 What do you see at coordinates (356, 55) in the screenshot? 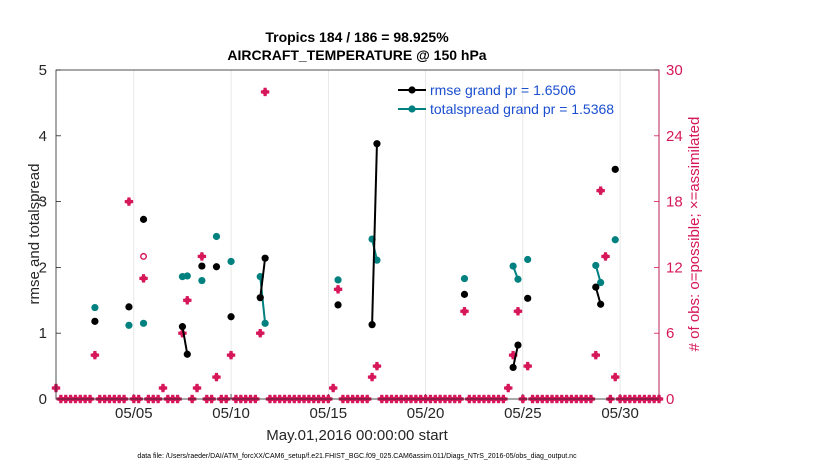
I see `chart-title-line2: AIRCRAFT_TEMPERATURE @ 150 hPa` at bounding box center [356, 55].